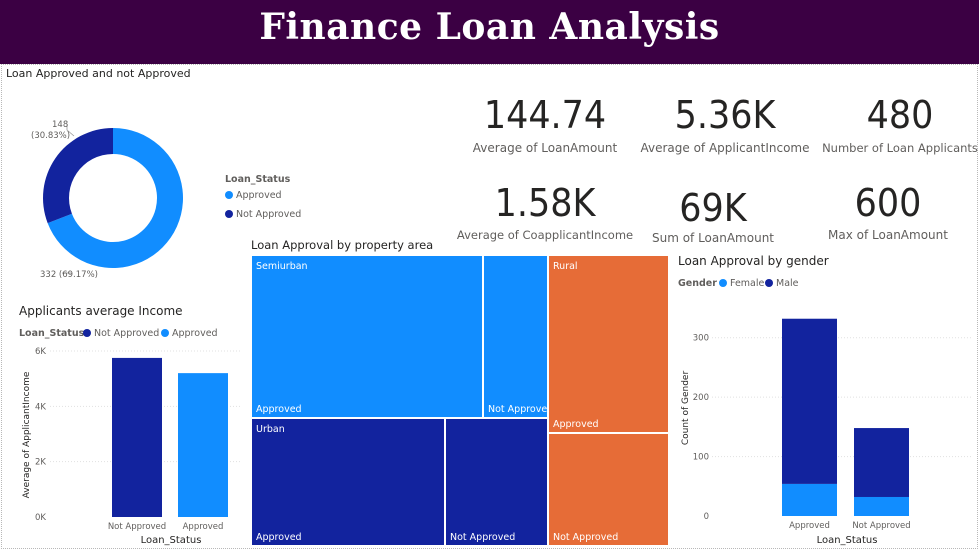 Image resolution: width=979 pixels, height=550 pixels. What do you see at coordinates (608, 344) in the screenshot?
I see `treemap-tile-rural-approved: Rural Approved` at bounding box center [608, 344].